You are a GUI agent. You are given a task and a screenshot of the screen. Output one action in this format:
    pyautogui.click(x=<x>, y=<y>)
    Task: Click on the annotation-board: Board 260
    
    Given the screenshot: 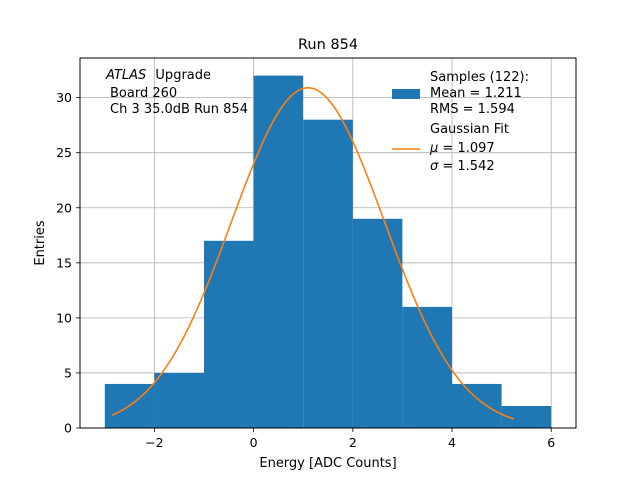 What is the action you would take?
    pyautogui.click(x=143, y=93)
    